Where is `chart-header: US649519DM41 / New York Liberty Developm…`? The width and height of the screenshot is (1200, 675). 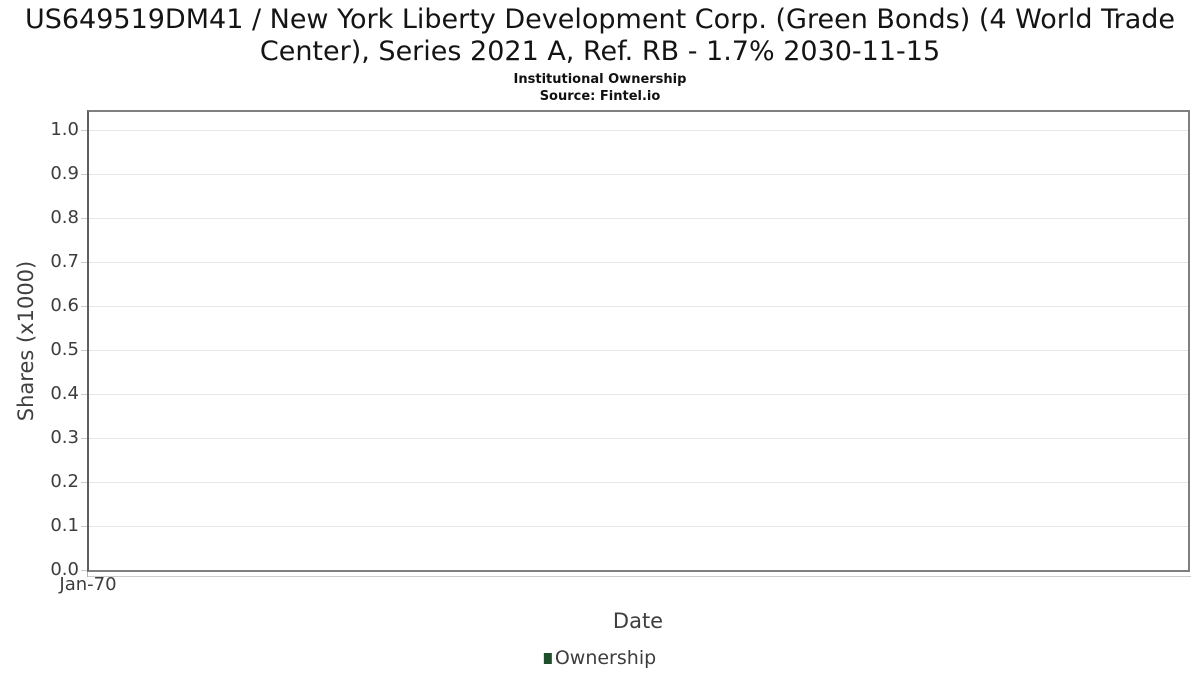
chart-header: US649519DM41 / New York Liberty Developm… is located at coordinates (600, 54).